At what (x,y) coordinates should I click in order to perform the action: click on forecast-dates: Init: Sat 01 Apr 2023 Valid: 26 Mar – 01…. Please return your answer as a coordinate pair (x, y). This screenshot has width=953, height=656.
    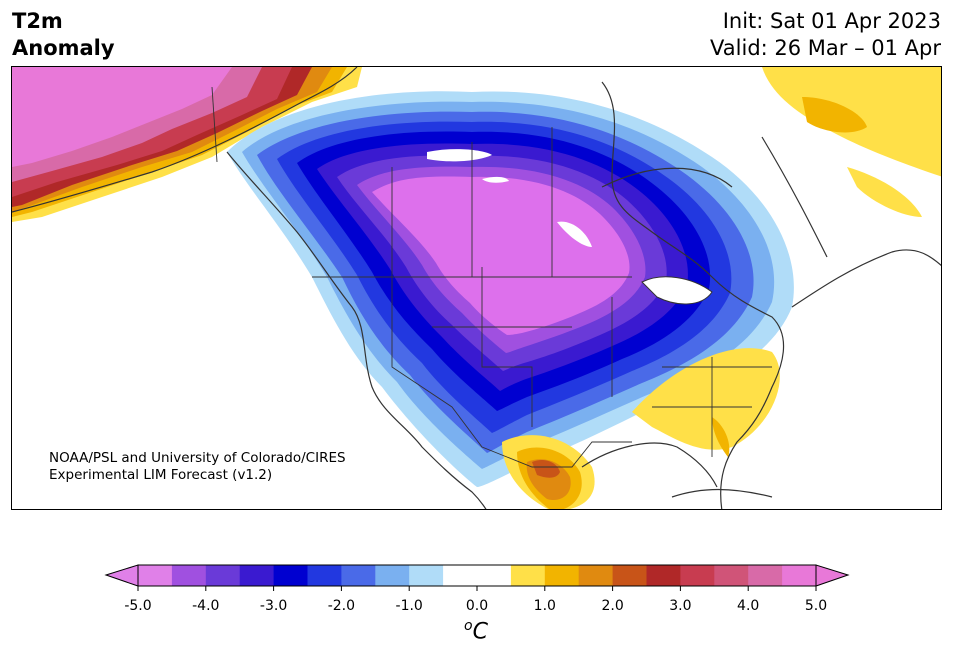
    Looking at the image, I should click on (825, 35).